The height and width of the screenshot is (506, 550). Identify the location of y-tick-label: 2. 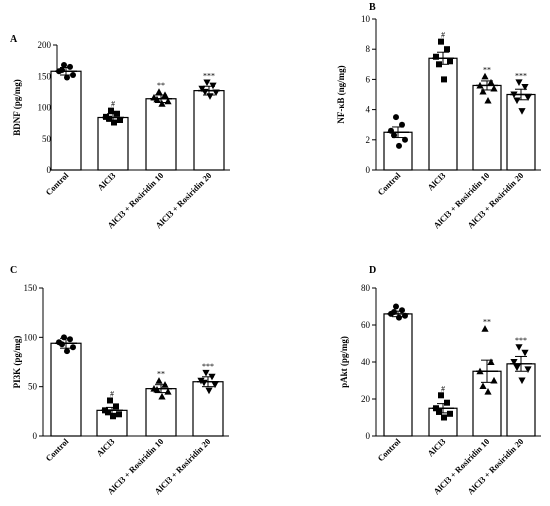
(368, 140).